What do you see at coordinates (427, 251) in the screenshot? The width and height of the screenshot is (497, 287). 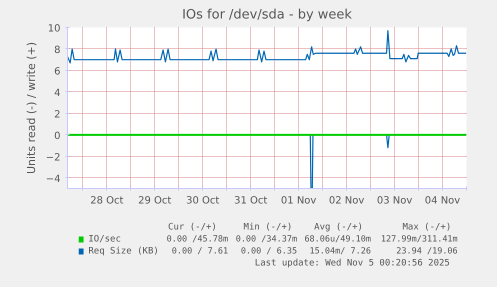 I see `text: 23.94 /19.06` at bounding box center [427, 251].